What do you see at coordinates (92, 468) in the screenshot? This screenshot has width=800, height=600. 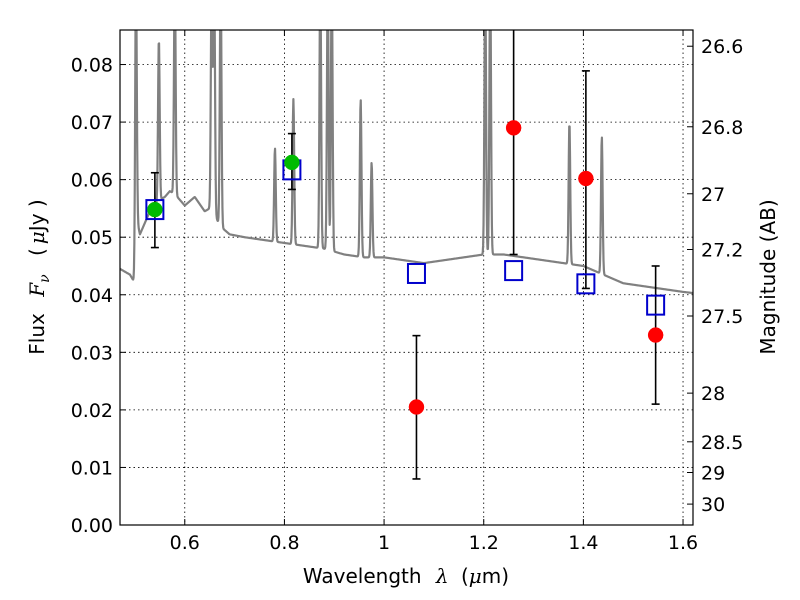 I see `y-tick-label: 0.01` at bounding box center [92, 468].